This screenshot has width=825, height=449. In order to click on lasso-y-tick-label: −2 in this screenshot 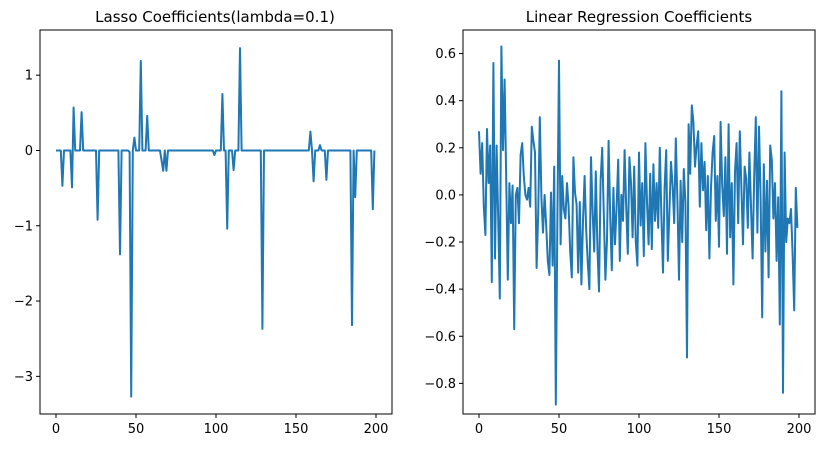, I will do `click(23, 302)`.